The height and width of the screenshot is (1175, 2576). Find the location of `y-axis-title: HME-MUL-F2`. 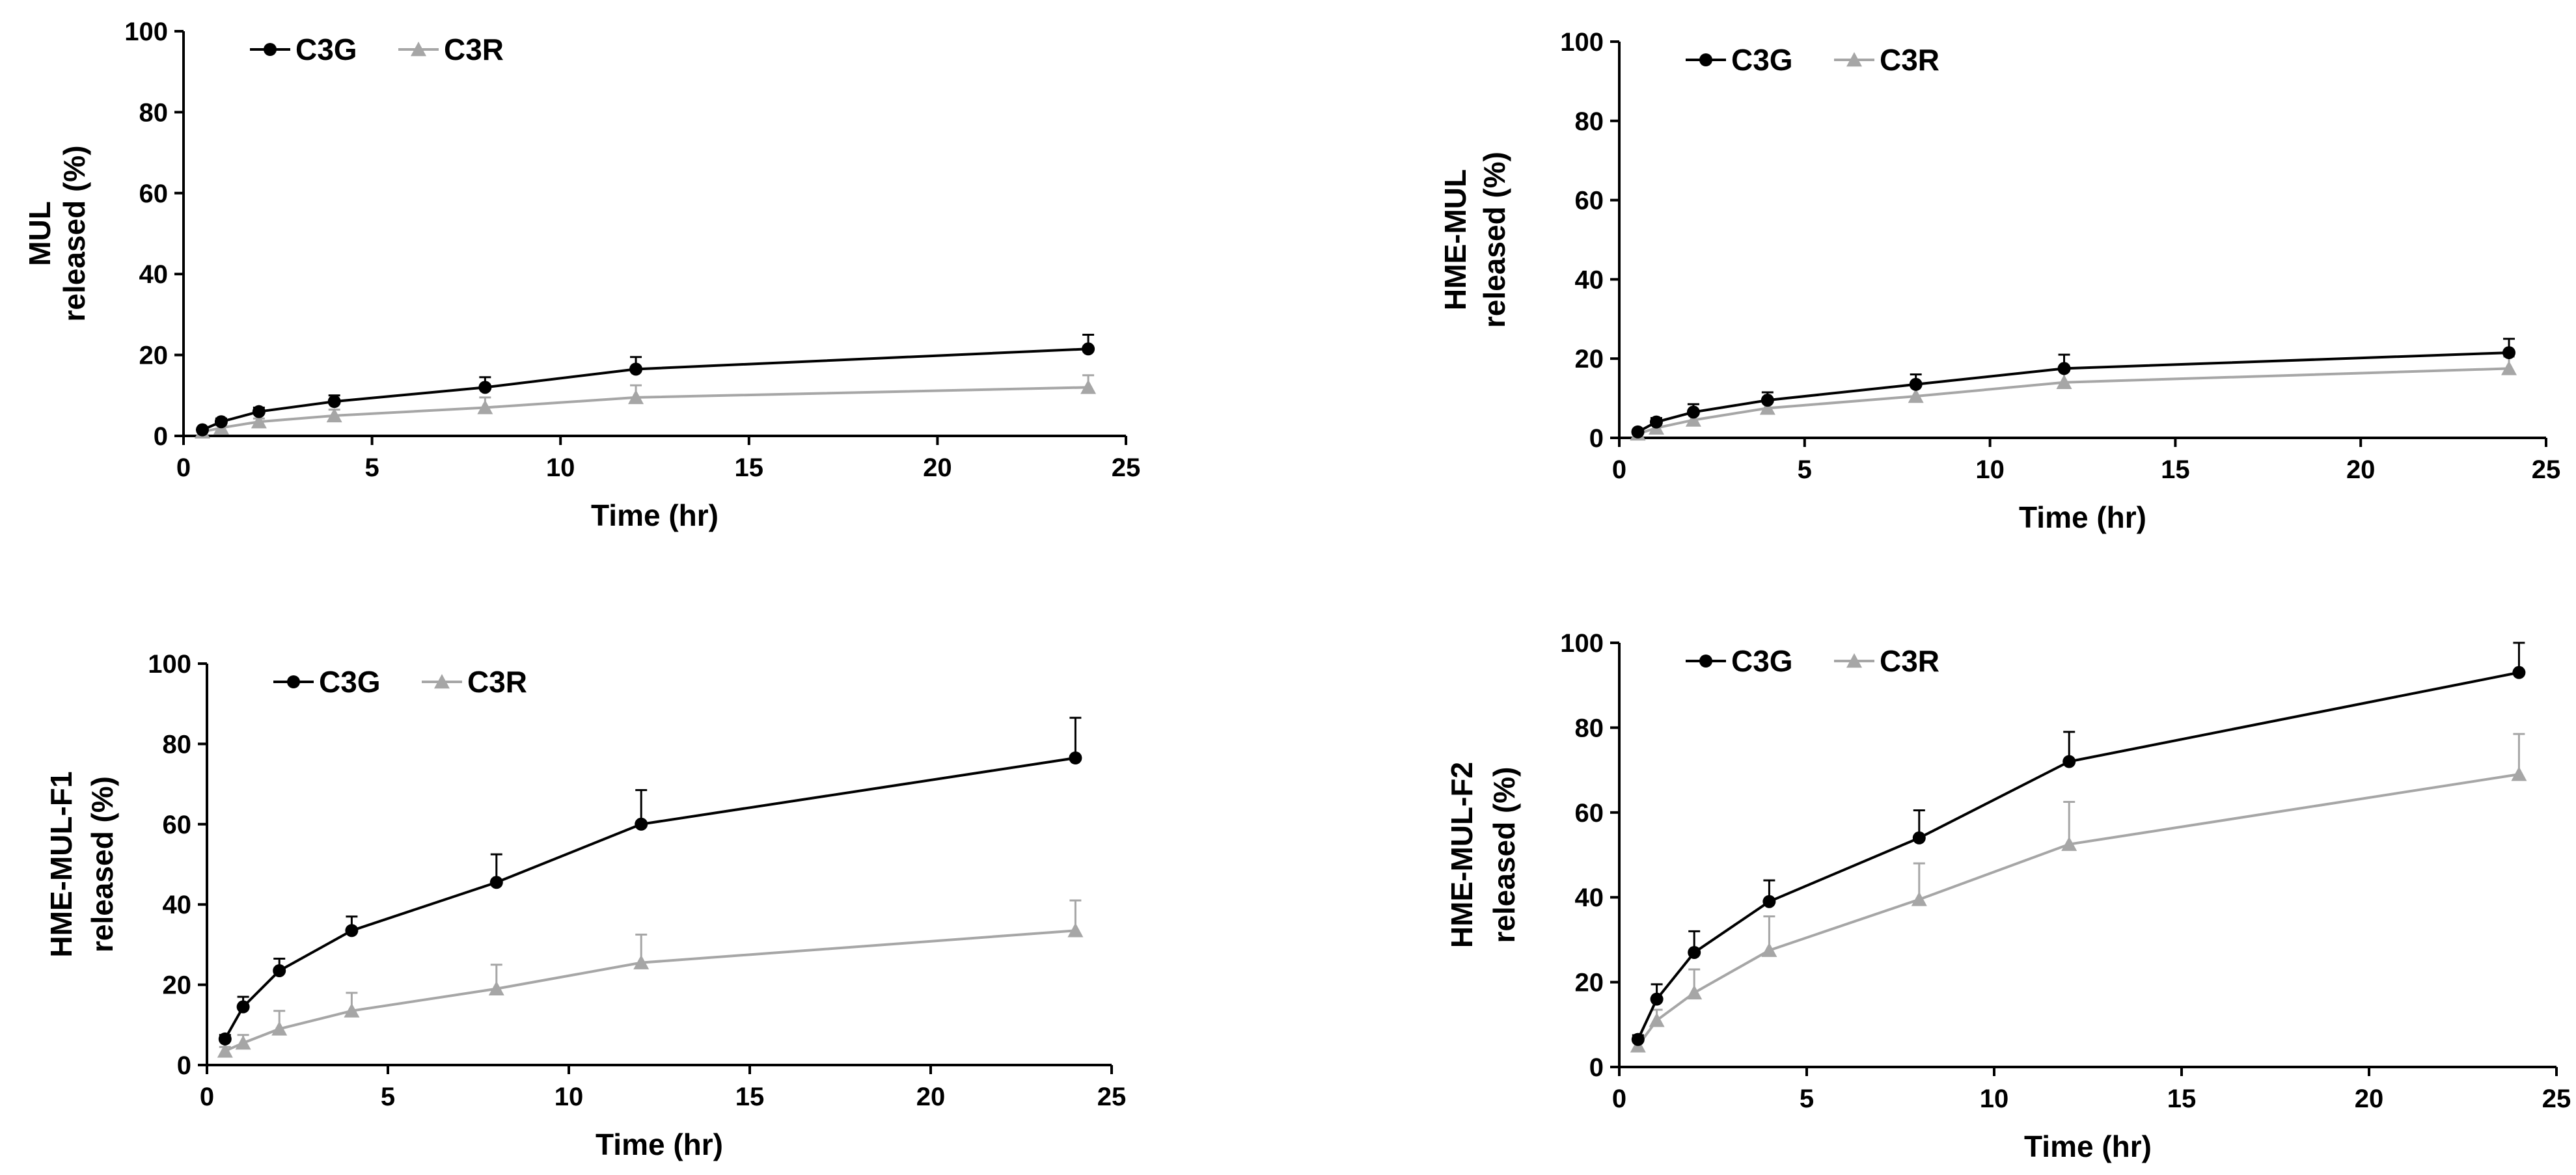

y-axis-title: HME-MUL-F2 is located at coordinates (1462, 855).